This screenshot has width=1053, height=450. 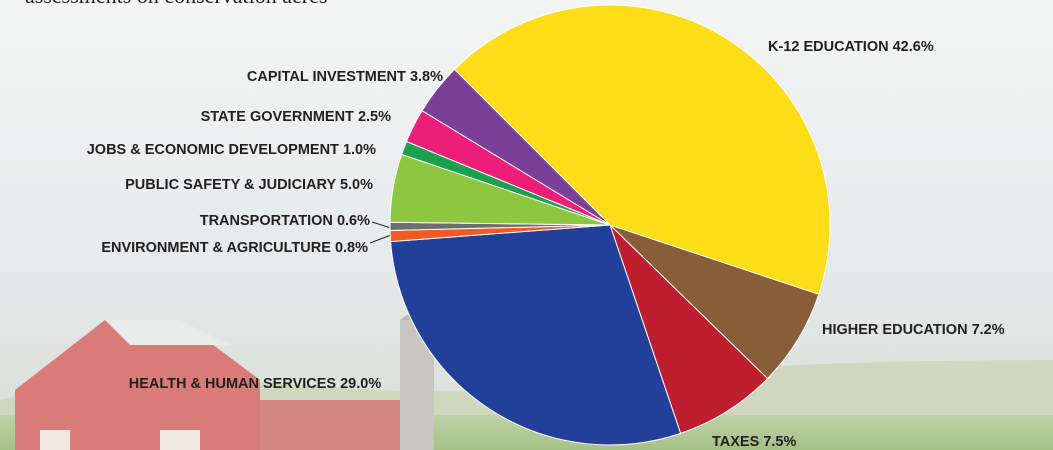 I want to click on slice-label: TRANSPORTATION 0.6%, so click(x=285, y=221).